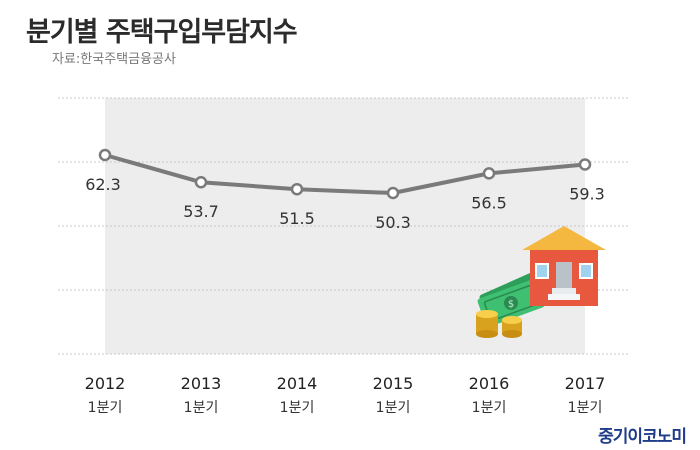 This screenshot has height=450, width=700. I want to click on x-tick-year: 2013, so click(201, 383).